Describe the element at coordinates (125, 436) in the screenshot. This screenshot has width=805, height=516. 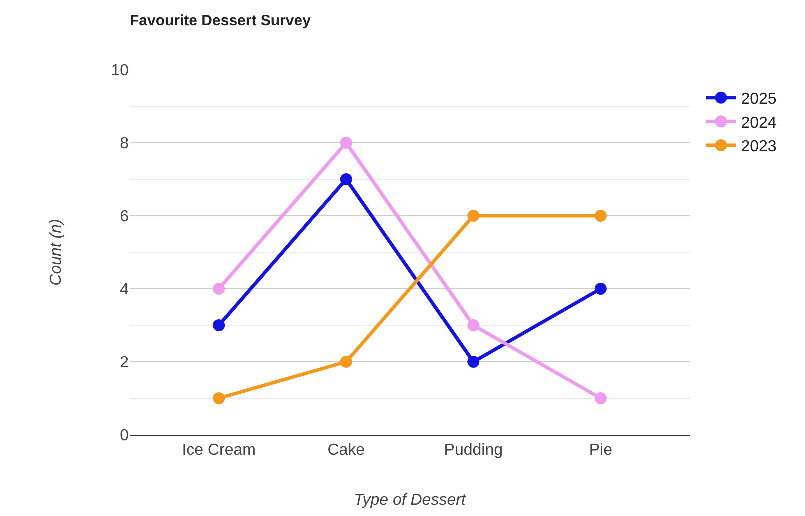
I see `y-tick-label: 0` at that location.